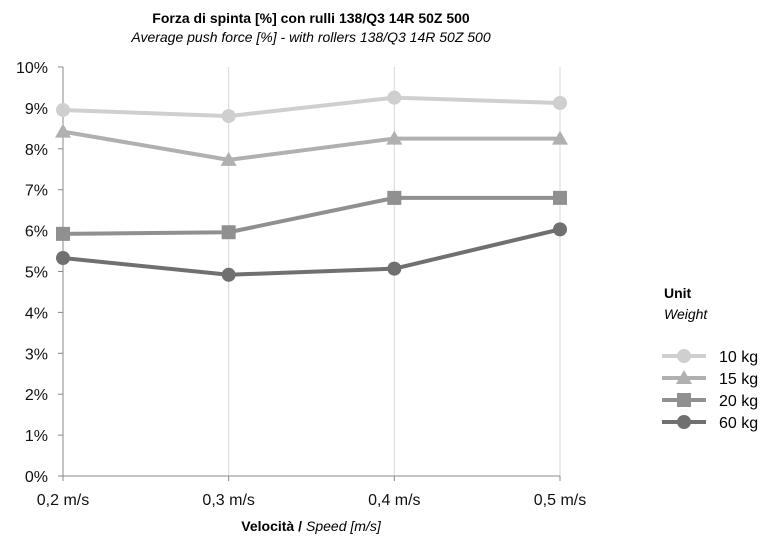 The width and height of the screenshot is (773, 541). I want to click on series-10-kg, so click(311, 107).